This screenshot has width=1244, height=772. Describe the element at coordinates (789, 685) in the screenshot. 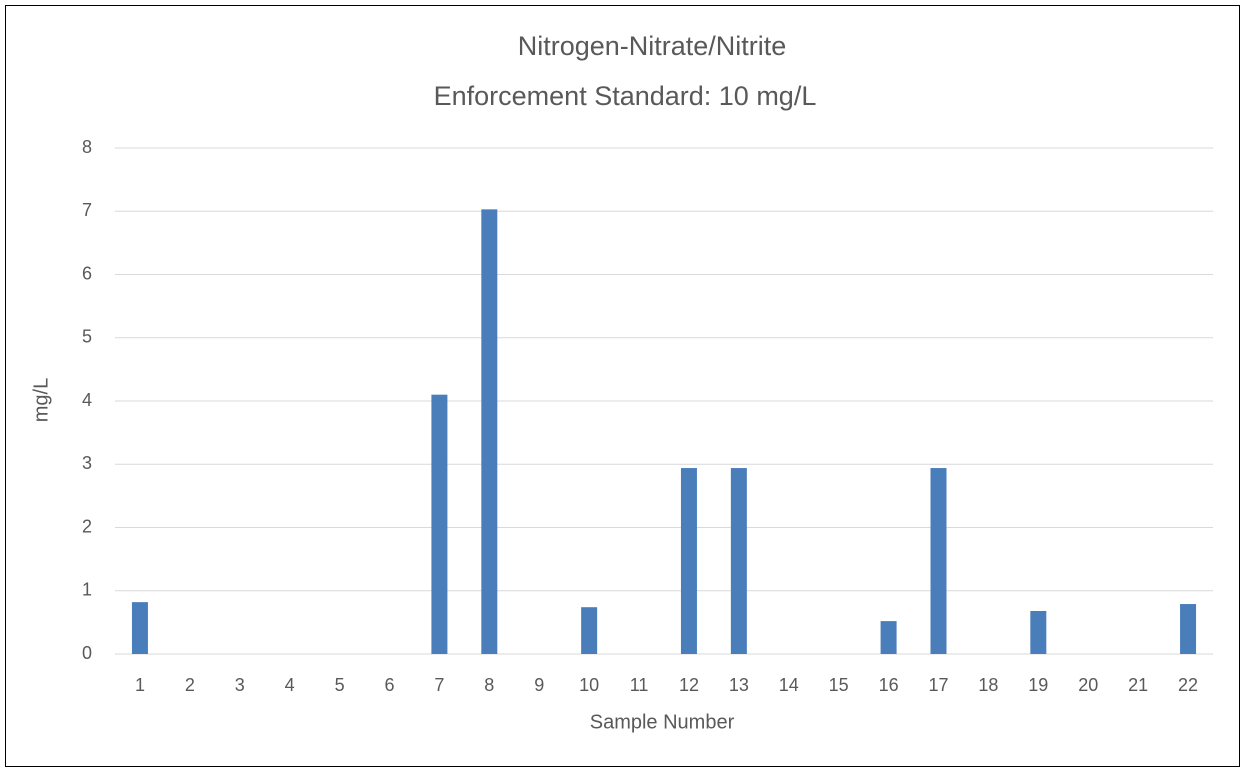

I see `x-tick-label: 14` at that location.